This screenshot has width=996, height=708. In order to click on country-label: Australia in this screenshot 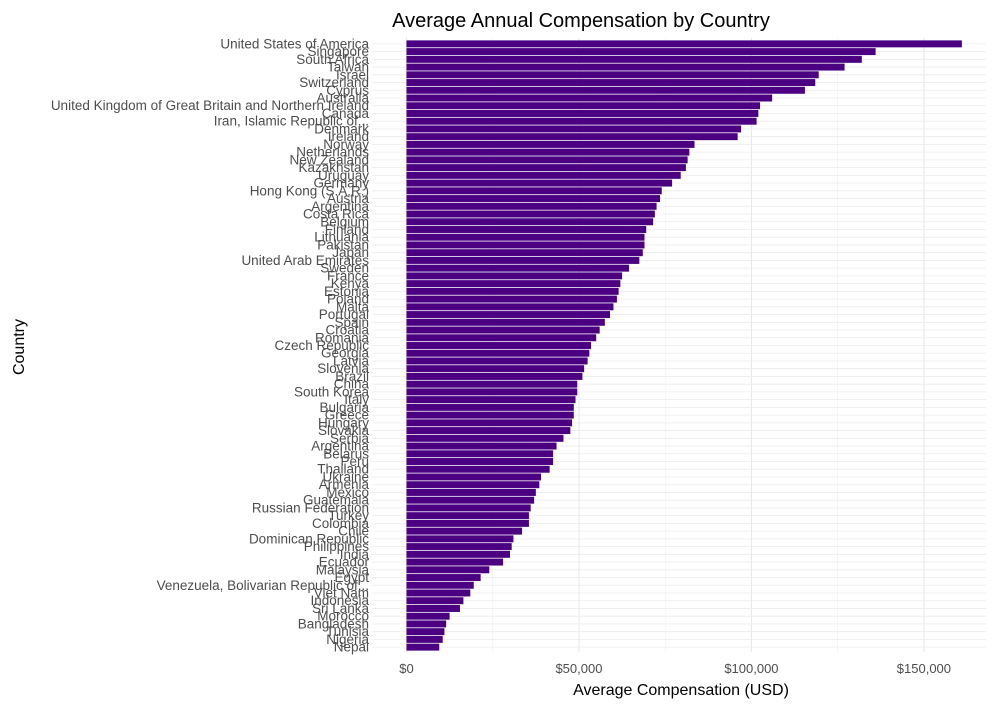, I will do `click(342, 98)`.